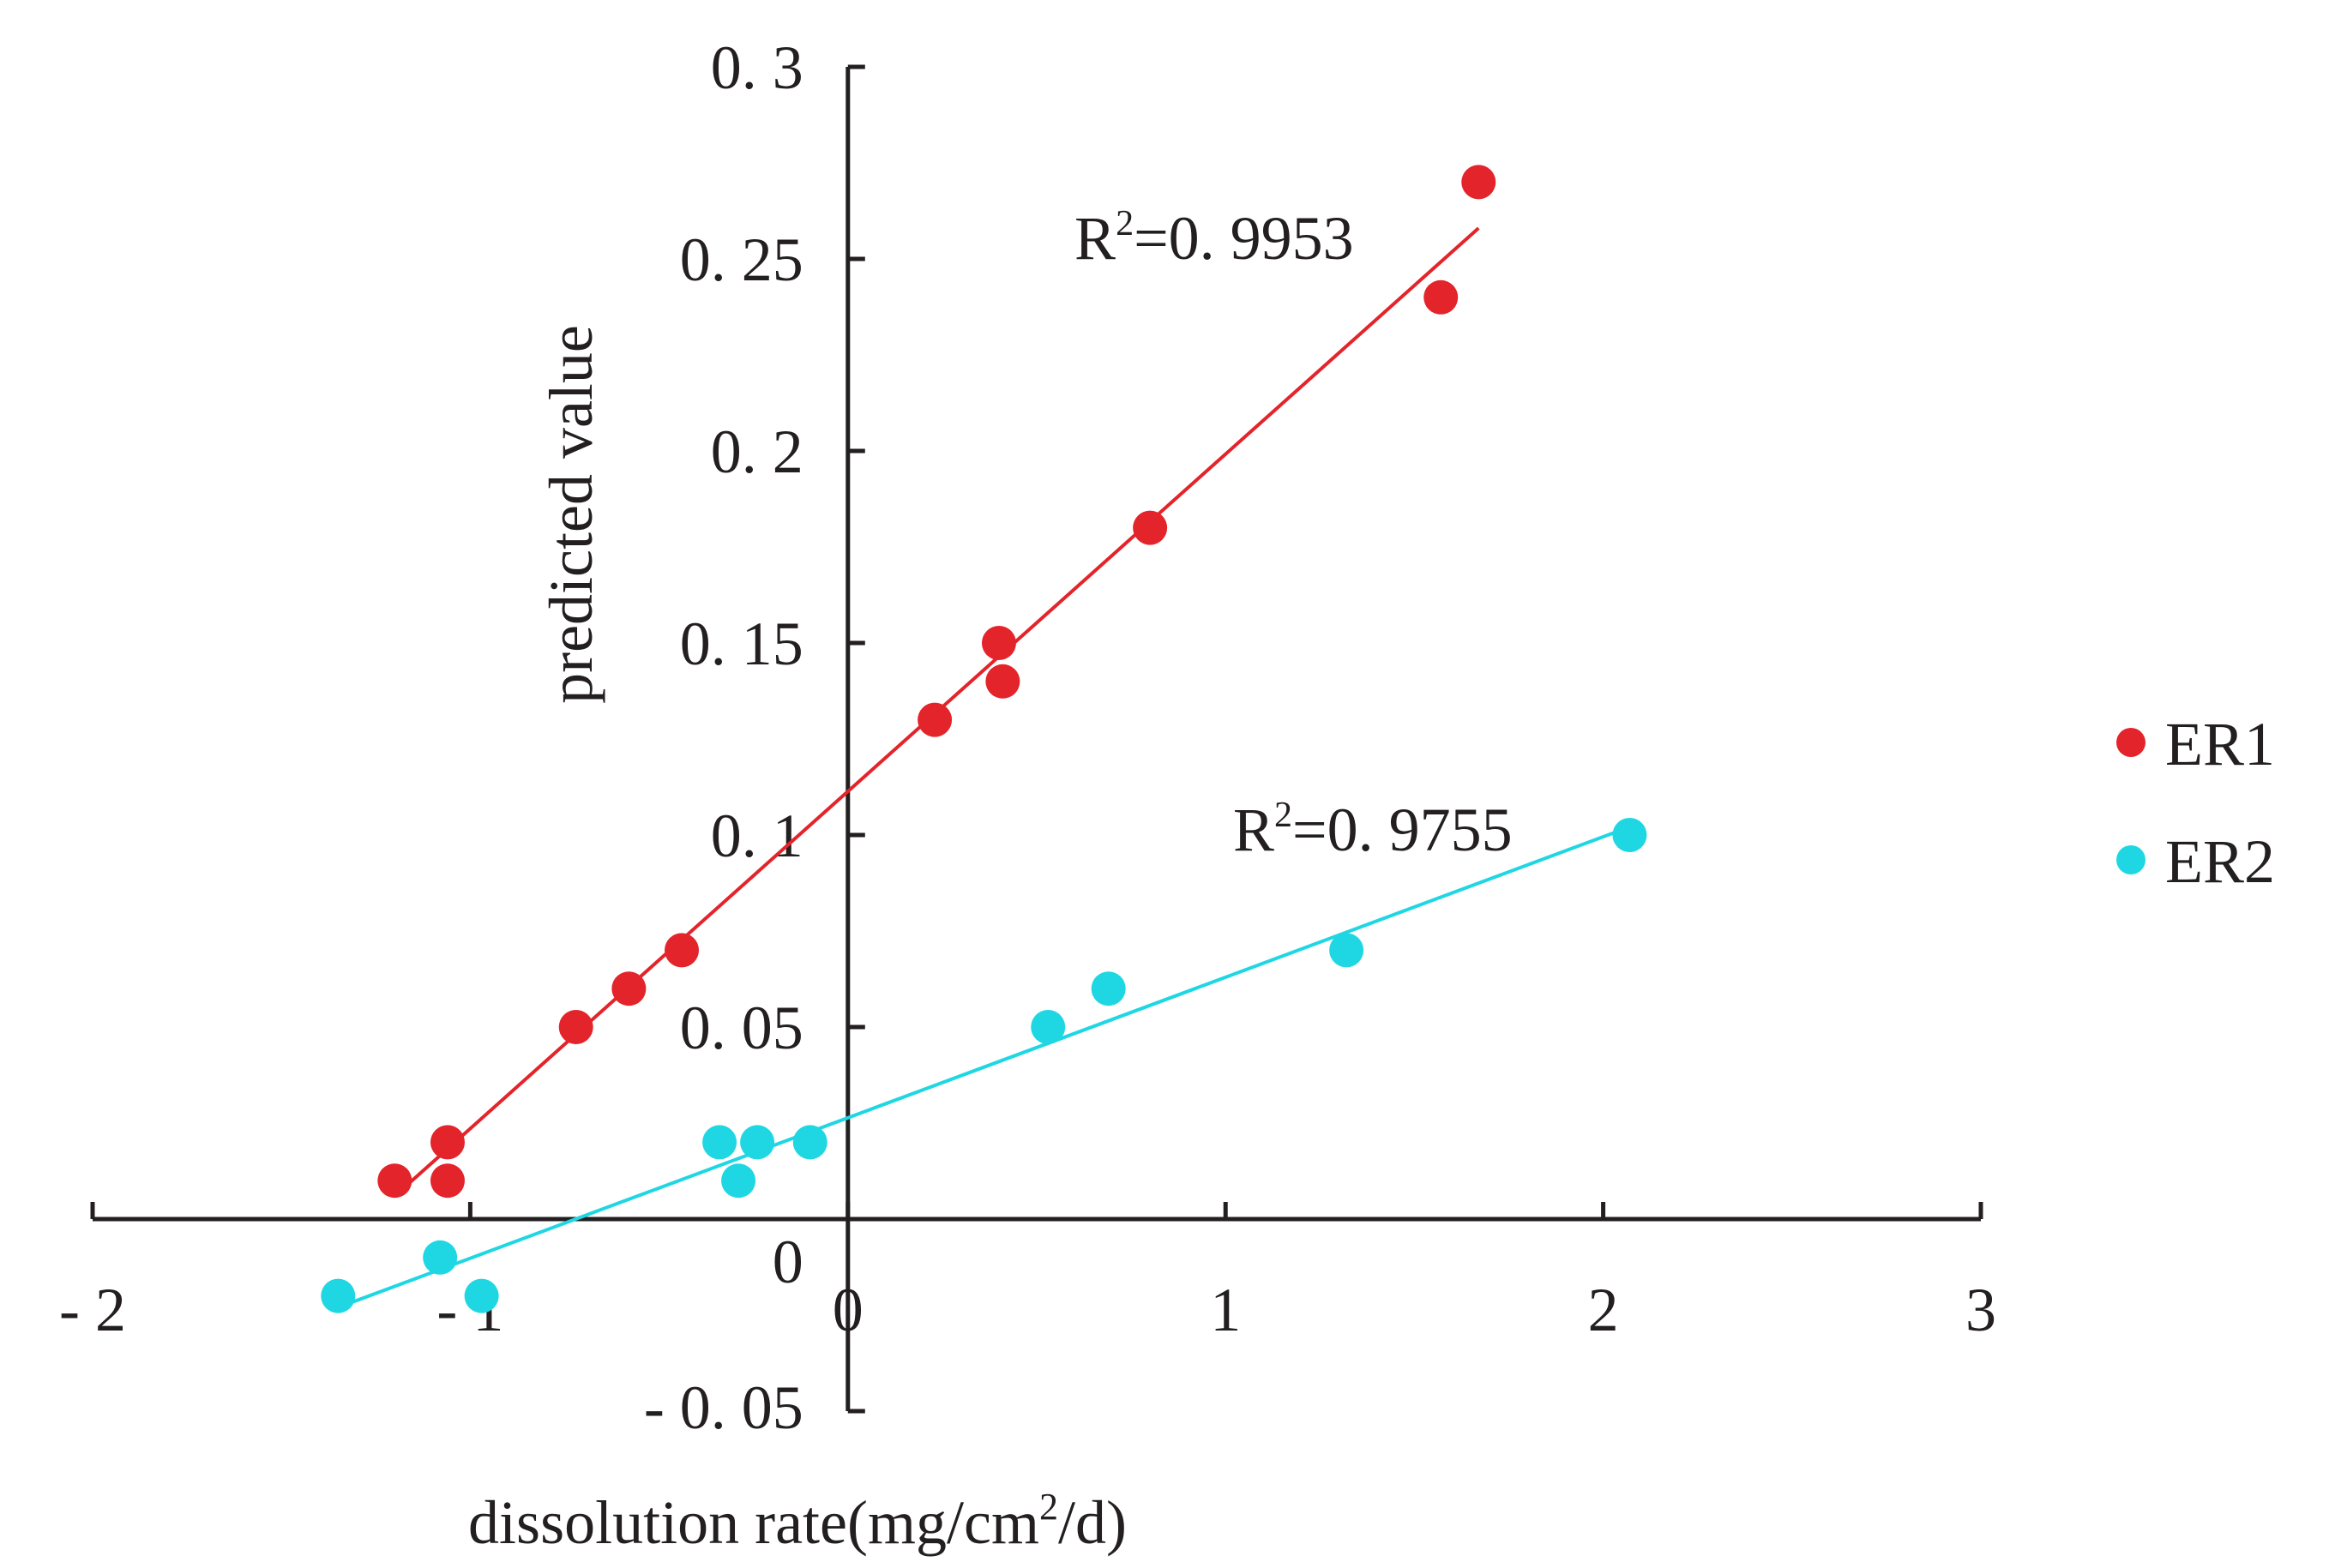 This screenshot has height=1568, width=2335. Describe the element at coordinates (1214, 238) in the screenshot. I see `r2-annotation-er1: R2=0. 9953` at that location.